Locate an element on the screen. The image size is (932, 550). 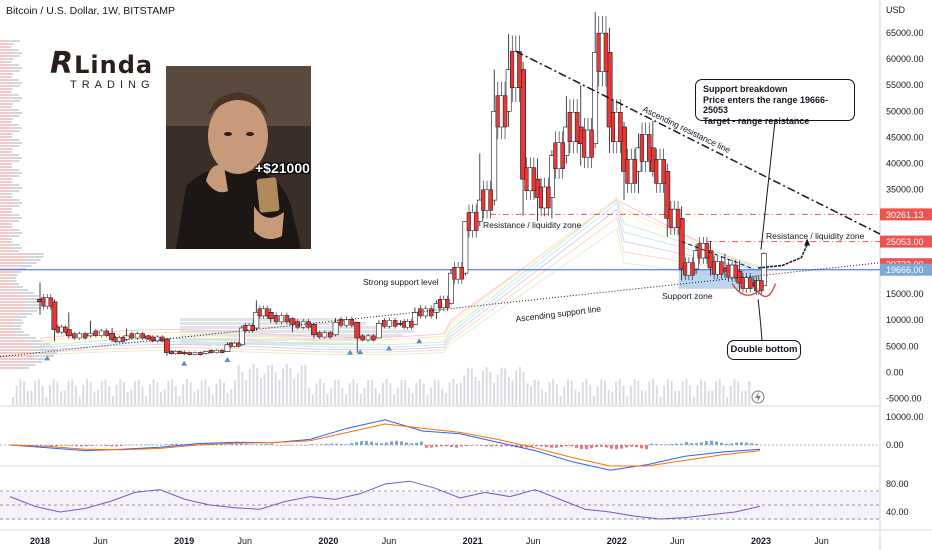
time-tick-label: 2023 is located at coordinates (761, 541).